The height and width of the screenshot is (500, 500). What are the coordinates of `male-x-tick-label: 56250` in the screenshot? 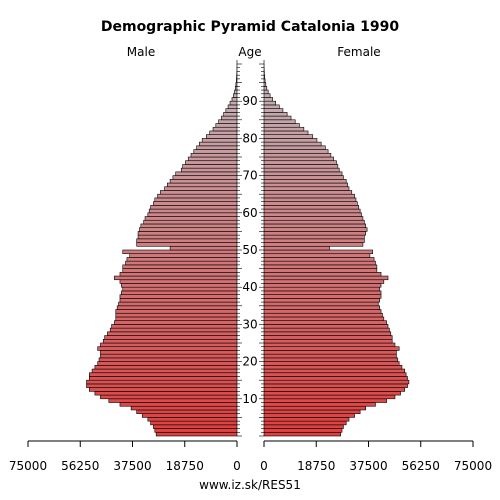 It's located at (80, 466).